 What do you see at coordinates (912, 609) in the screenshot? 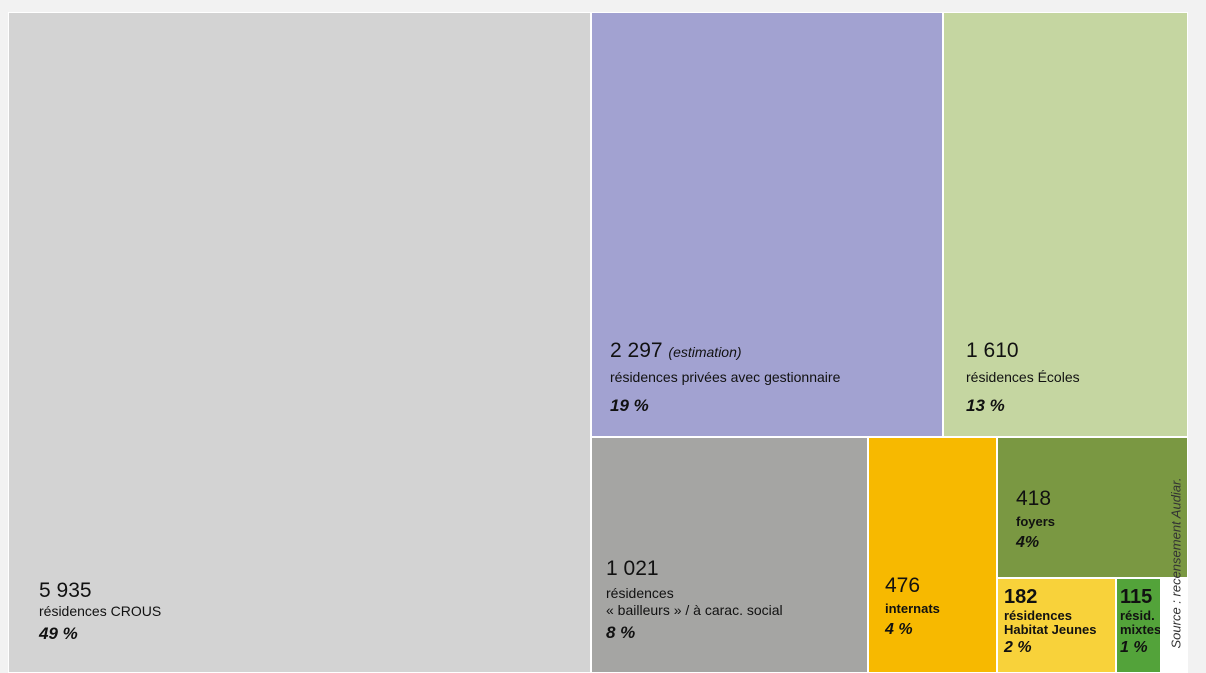
I see `category-internats: internats` at bounding box center [912, 609].